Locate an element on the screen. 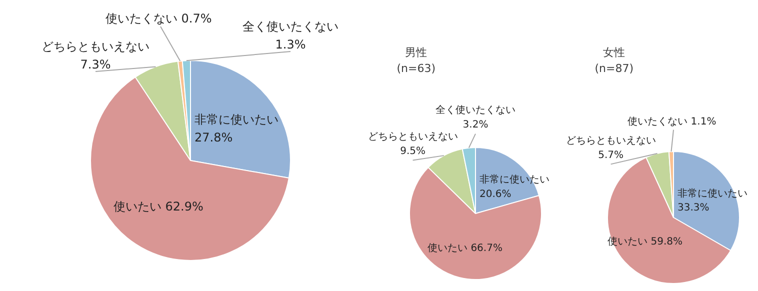  data-label: 5.7% is located at coordinates (611, 155).